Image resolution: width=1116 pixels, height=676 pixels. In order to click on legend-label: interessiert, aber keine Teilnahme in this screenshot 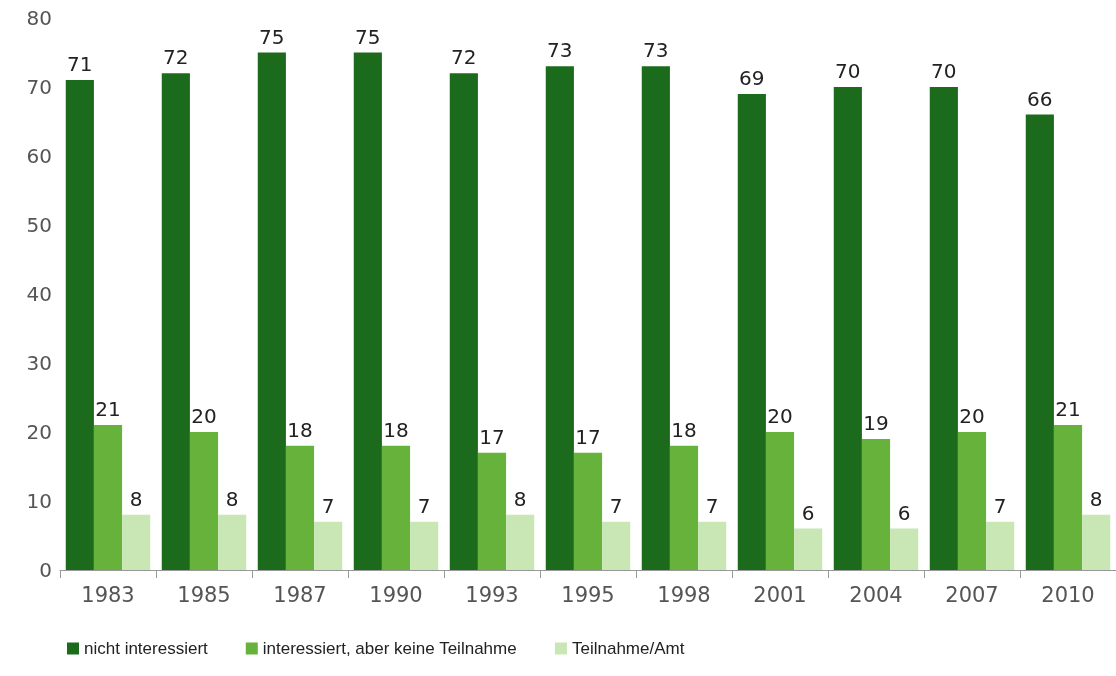, I will do `click(389, 648)`.